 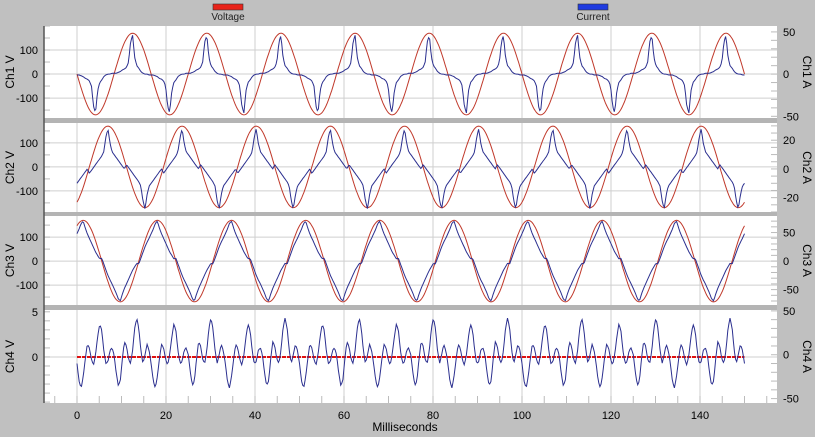 What do you see at coordinates (522, 416) in the screenshot?
I see `x-tick-label: 100` at bounding box center [522, 416].